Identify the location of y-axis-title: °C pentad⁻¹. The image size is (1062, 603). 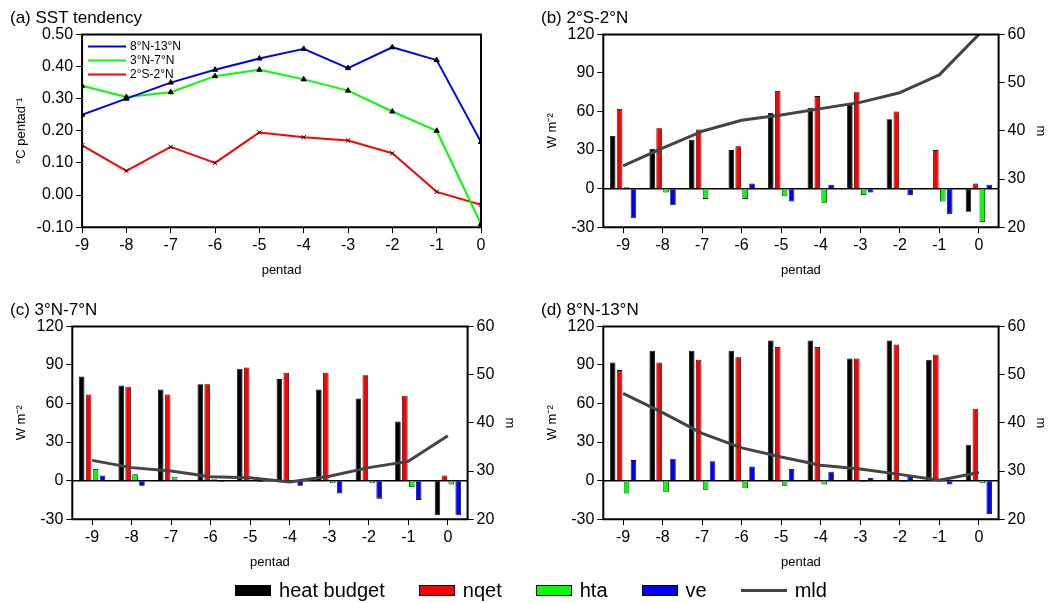
(21, 130).